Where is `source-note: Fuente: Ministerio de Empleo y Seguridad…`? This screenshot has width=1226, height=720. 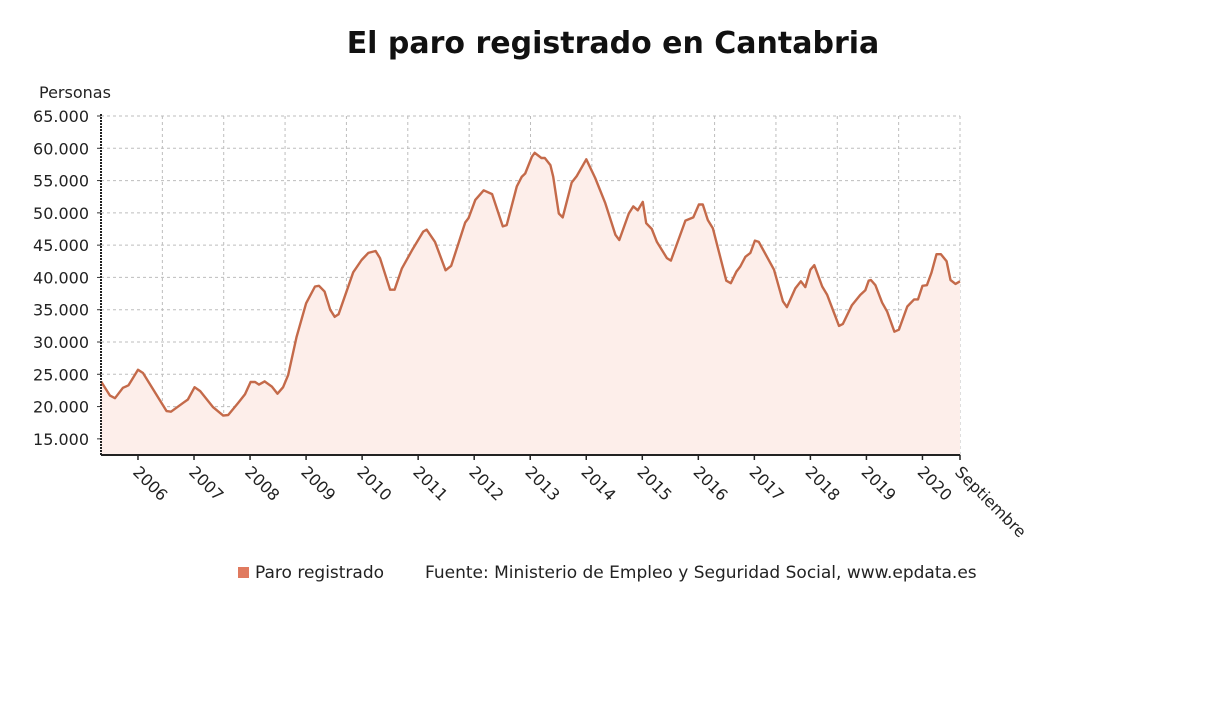 source-note: Fuente: Ministerio de Empleo y Seguridad… is located at coordinates (701, 573).